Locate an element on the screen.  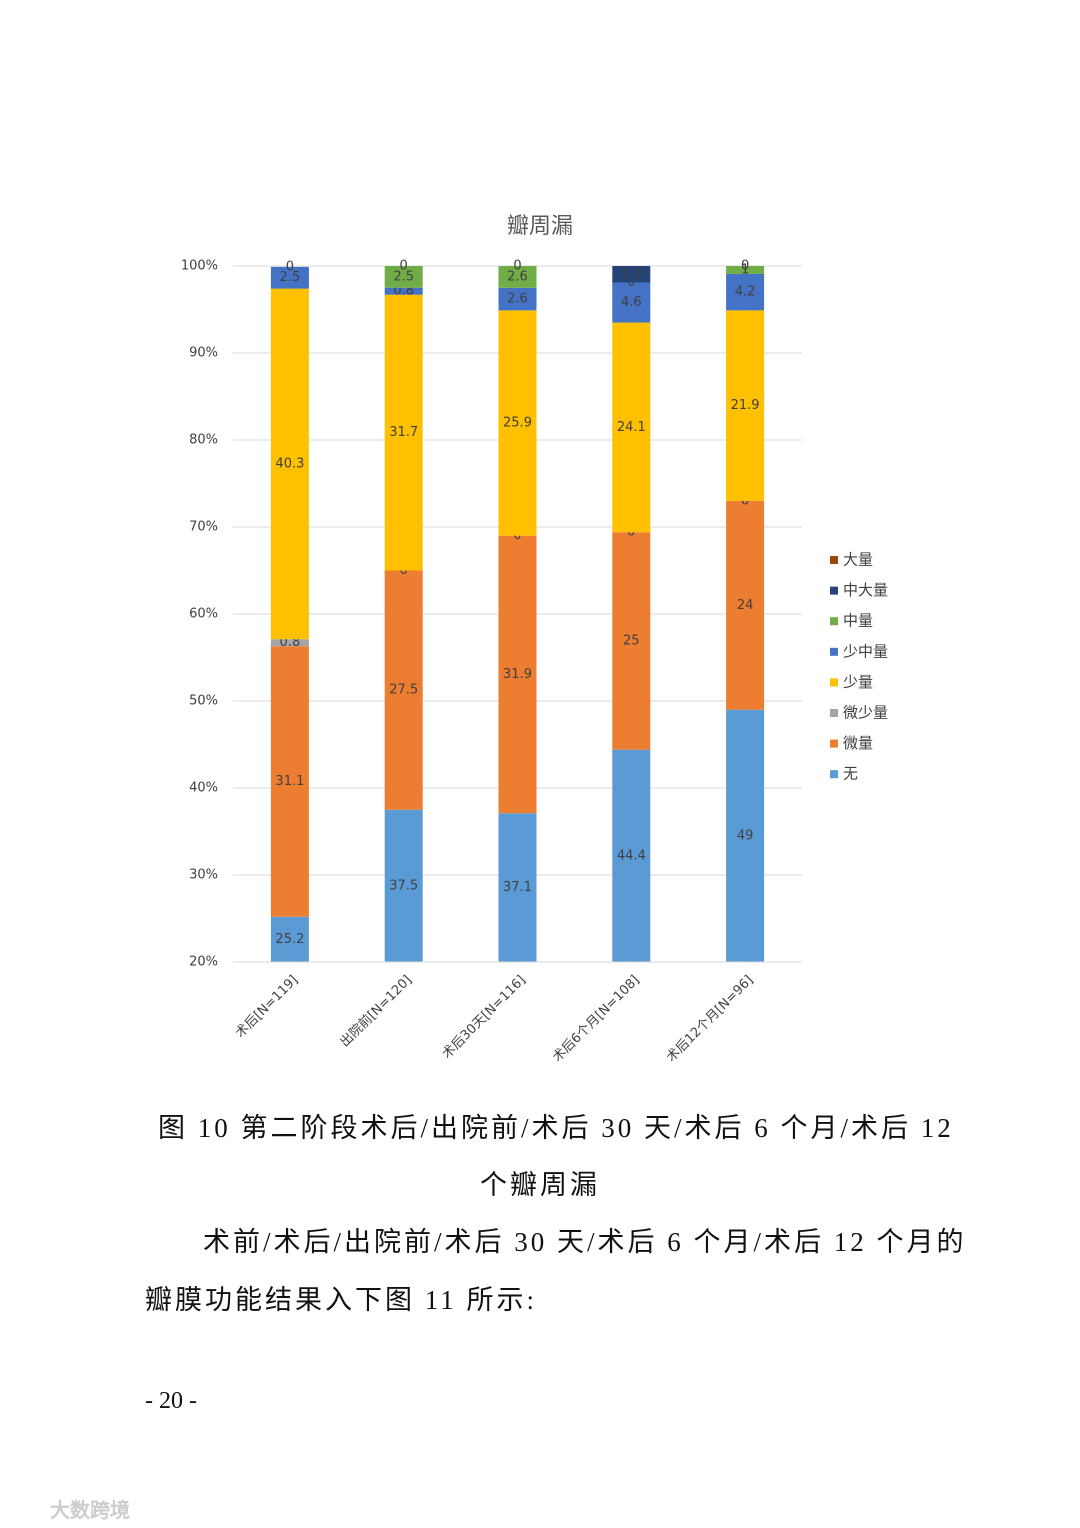
data-label: 25.9 is located at coordinates (517, 423).